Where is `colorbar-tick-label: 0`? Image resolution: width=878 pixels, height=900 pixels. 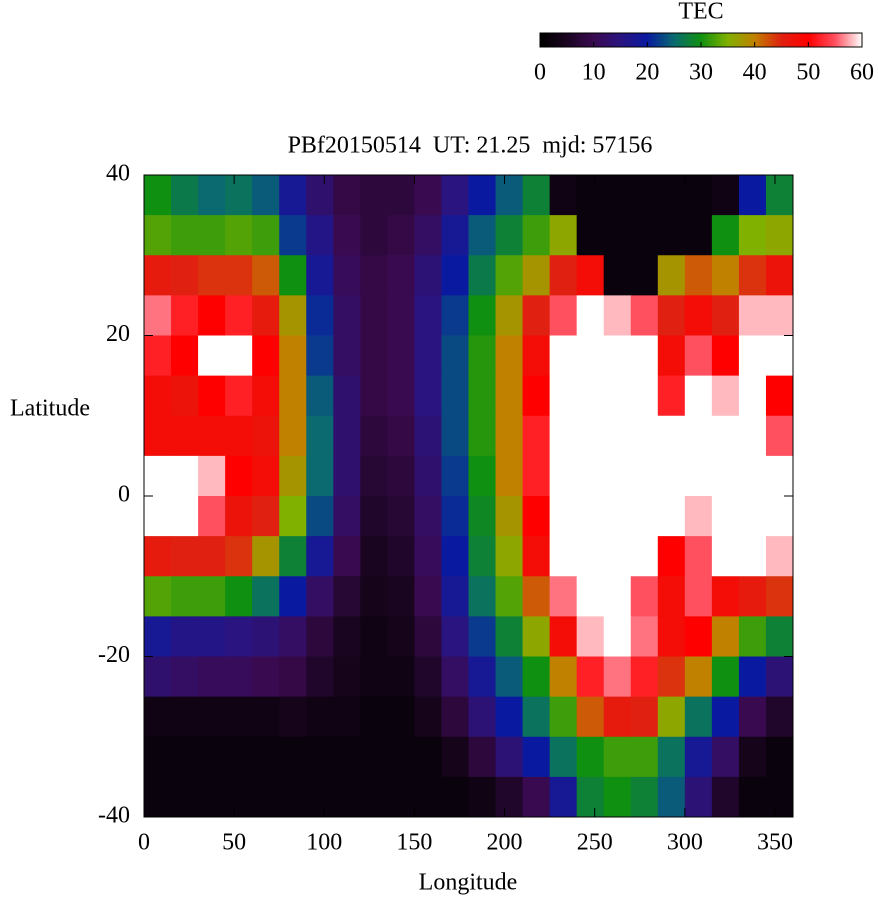 colorbar-tick-label: 0 is located at coordinates (540, 73).